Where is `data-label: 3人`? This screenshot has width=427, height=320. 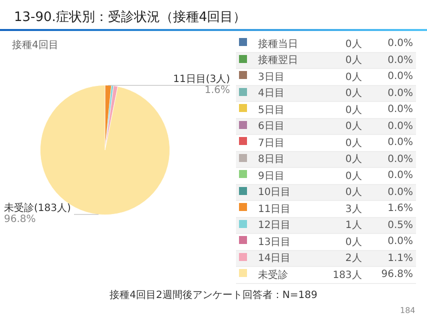
data-label: 3人 is located at coordinates (341, 208).